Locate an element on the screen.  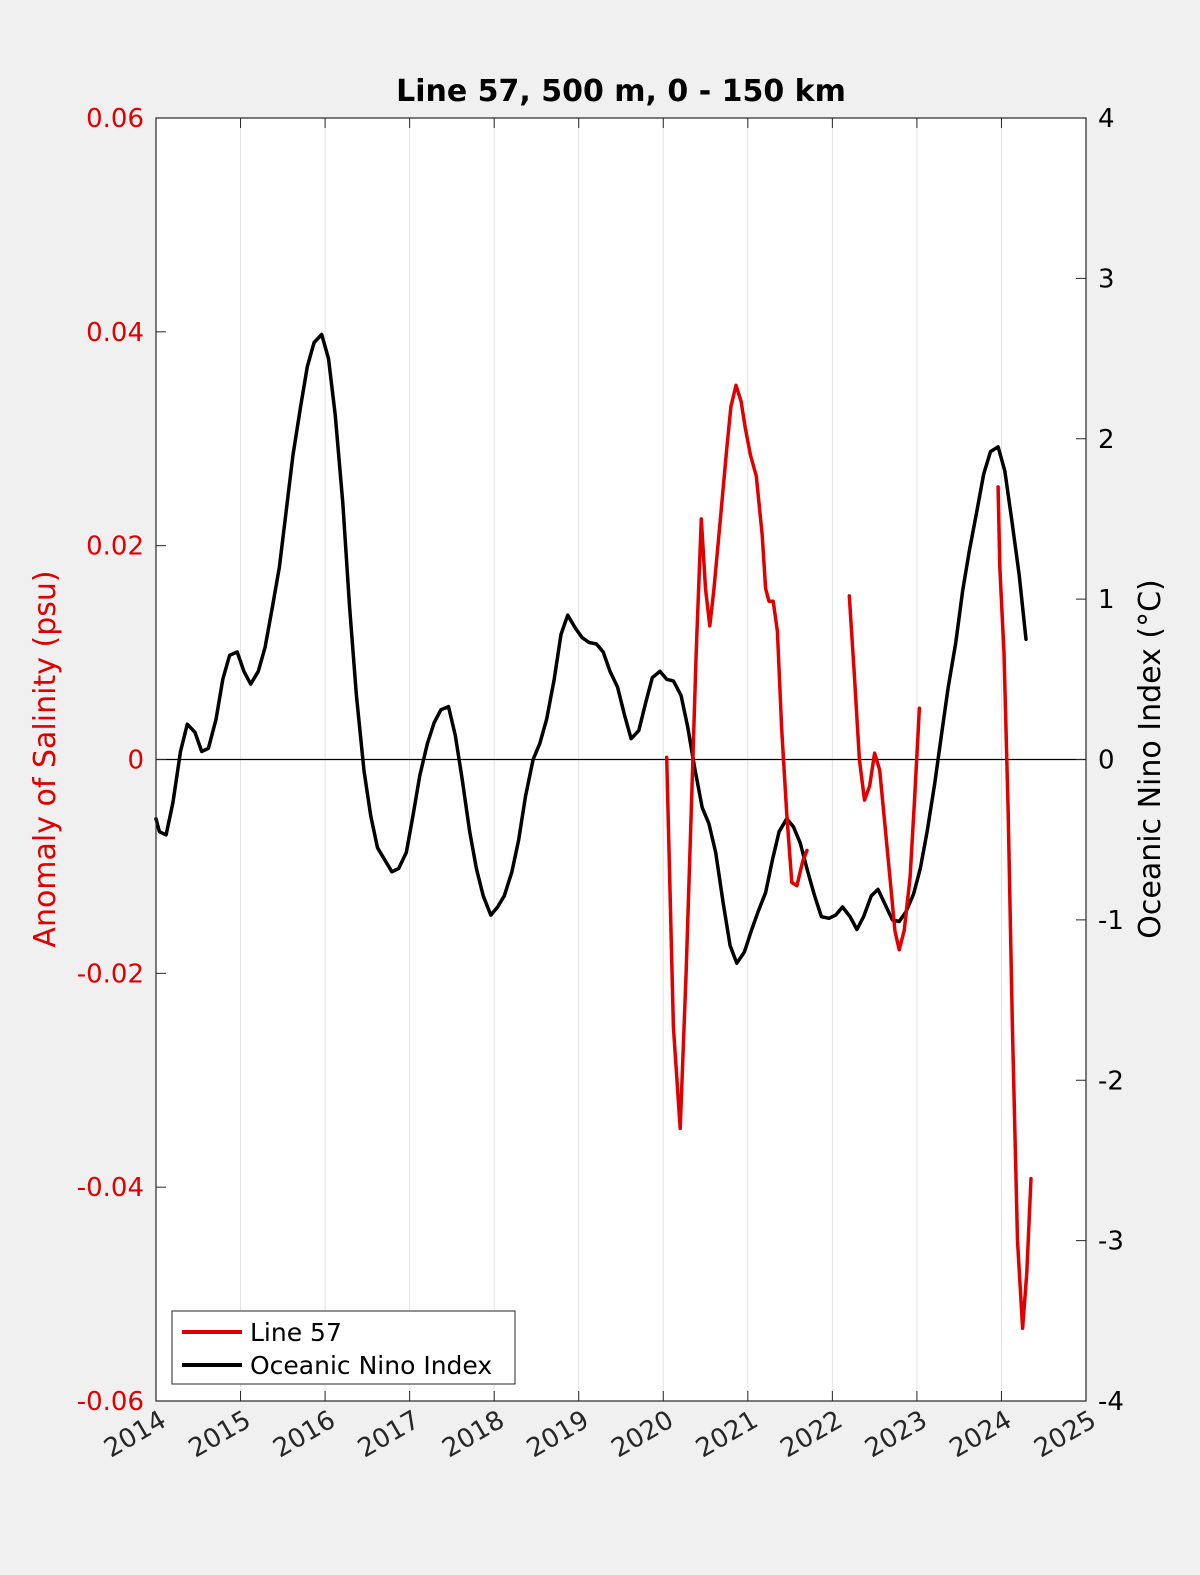
legend: Line 57 Oceanic Nino Index is located at coordinates (343, 1347).